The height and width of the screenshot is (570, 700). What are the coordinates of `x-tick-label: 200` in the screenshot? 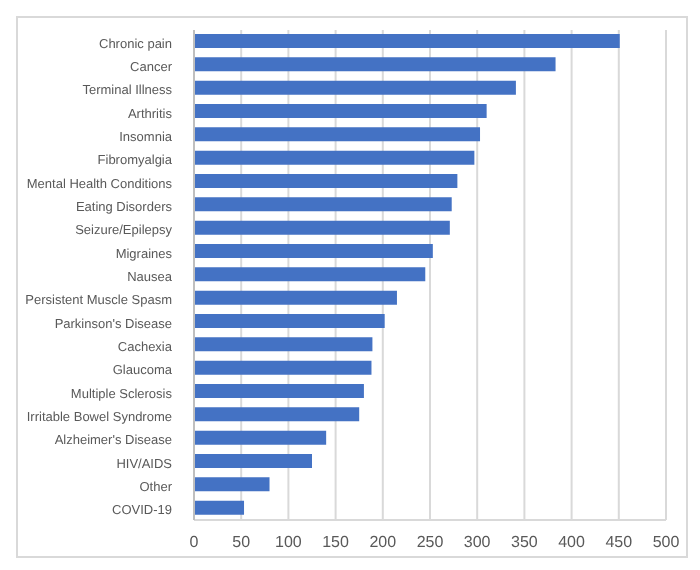 It's located at (383, 542).